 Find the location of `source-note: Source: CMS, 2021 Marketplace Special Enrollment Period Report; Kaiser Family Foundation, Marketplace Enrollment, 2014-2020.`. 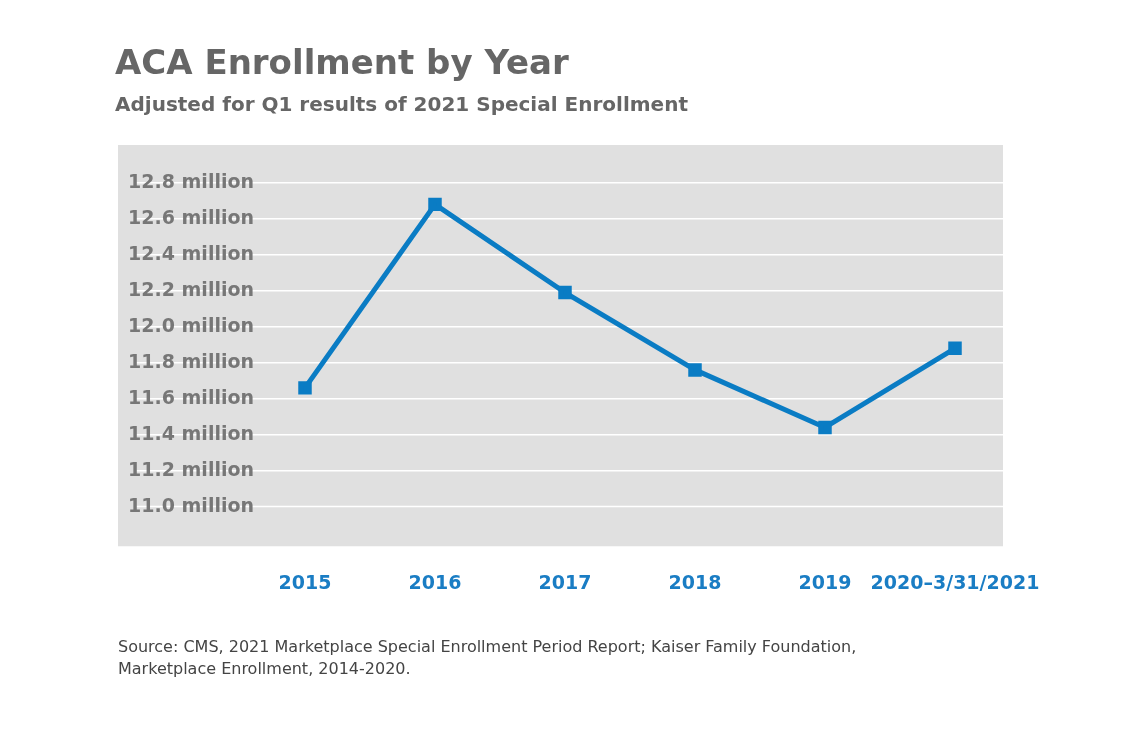

source-note: Source: CMS, 2021 Marketplace Special Enrollment Period Report; Kaiser Family Foundation, Marketplace Enrollment, 2014-2020. is located at coordinates (488, 658).